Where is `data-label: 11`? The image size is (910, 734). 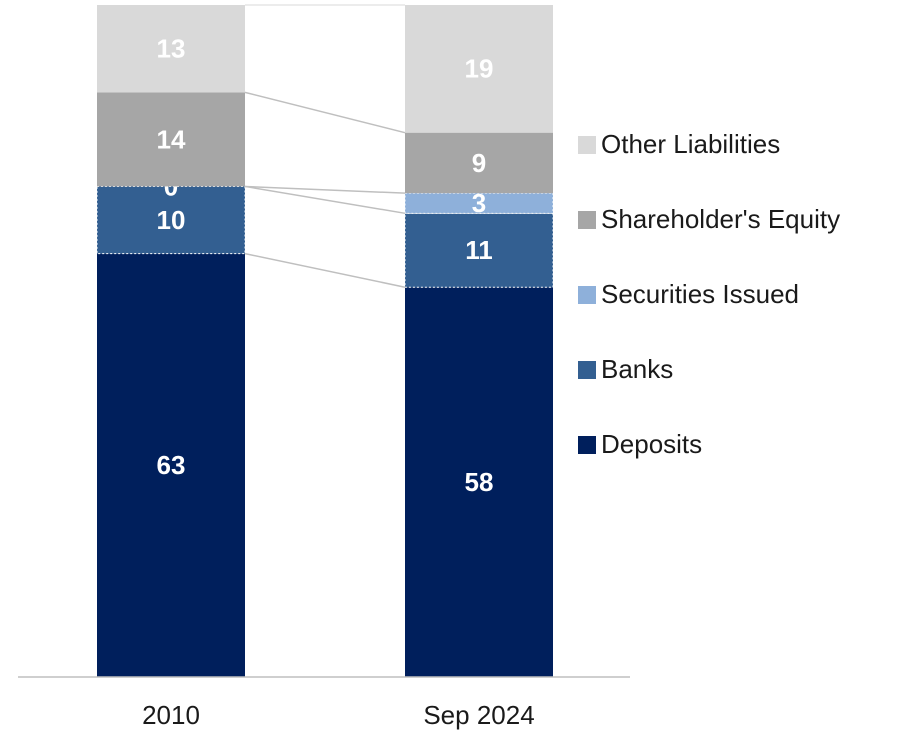
data-label: 11 is located at coordinates (479, 250).